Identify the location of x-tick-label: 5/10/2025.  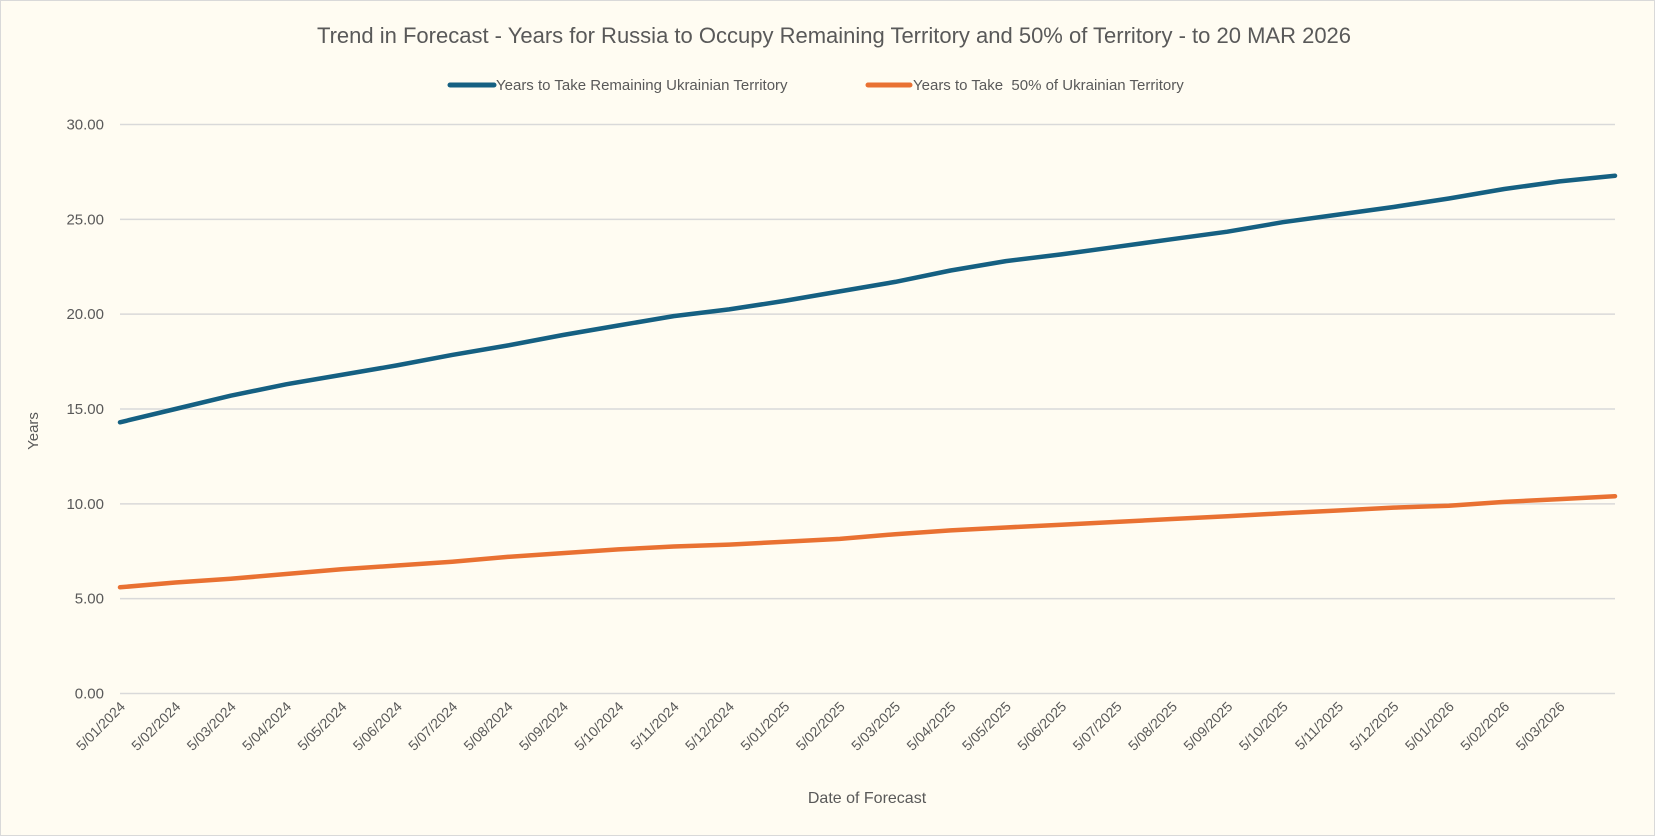
(1264, 726).